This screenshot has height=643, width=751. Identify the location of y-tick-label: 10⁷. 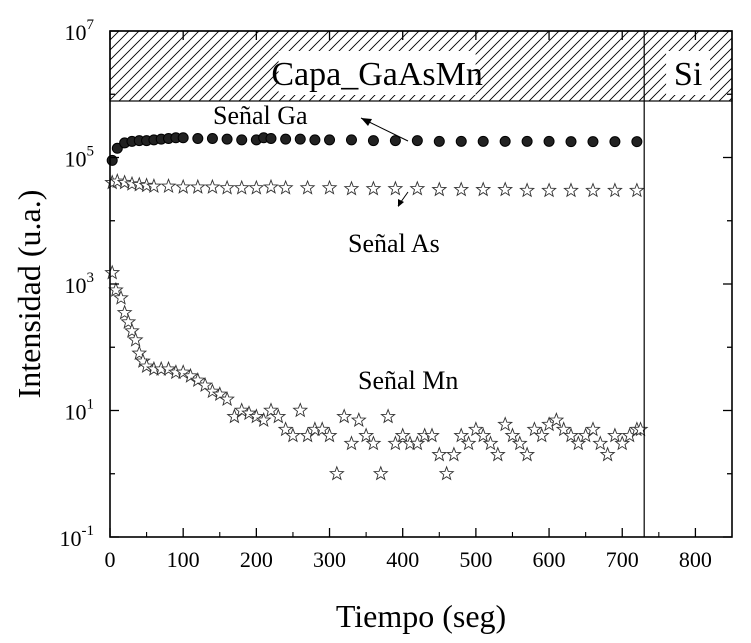
(80, 31).